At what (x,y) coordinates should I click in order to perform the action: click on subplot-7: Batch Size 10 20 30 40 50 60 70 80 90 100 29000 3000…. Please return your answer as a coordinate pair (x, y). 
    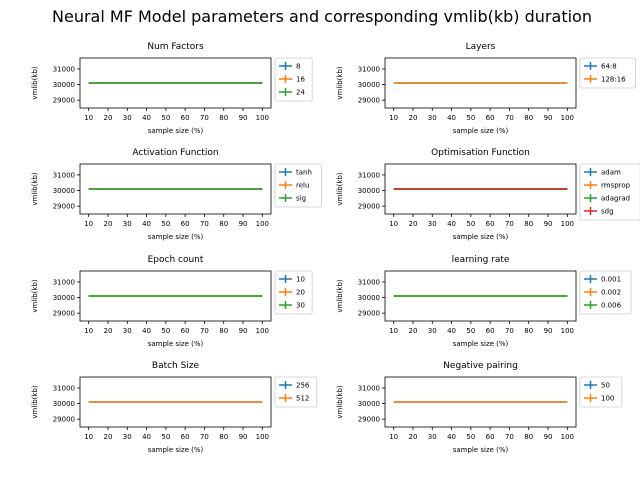
    Looking at the image, I should click on (174, 407).